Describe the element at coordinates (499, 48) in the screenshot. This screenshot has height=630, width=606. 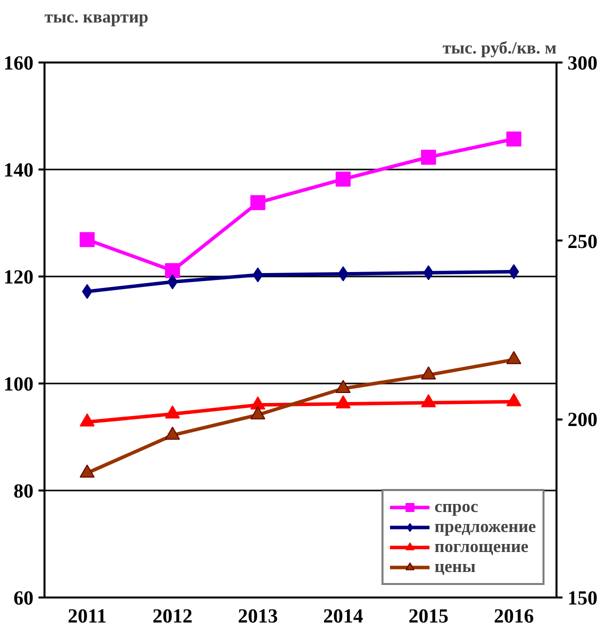
I see `y2-axis-title: тыс. руб./кв. м` at that location.